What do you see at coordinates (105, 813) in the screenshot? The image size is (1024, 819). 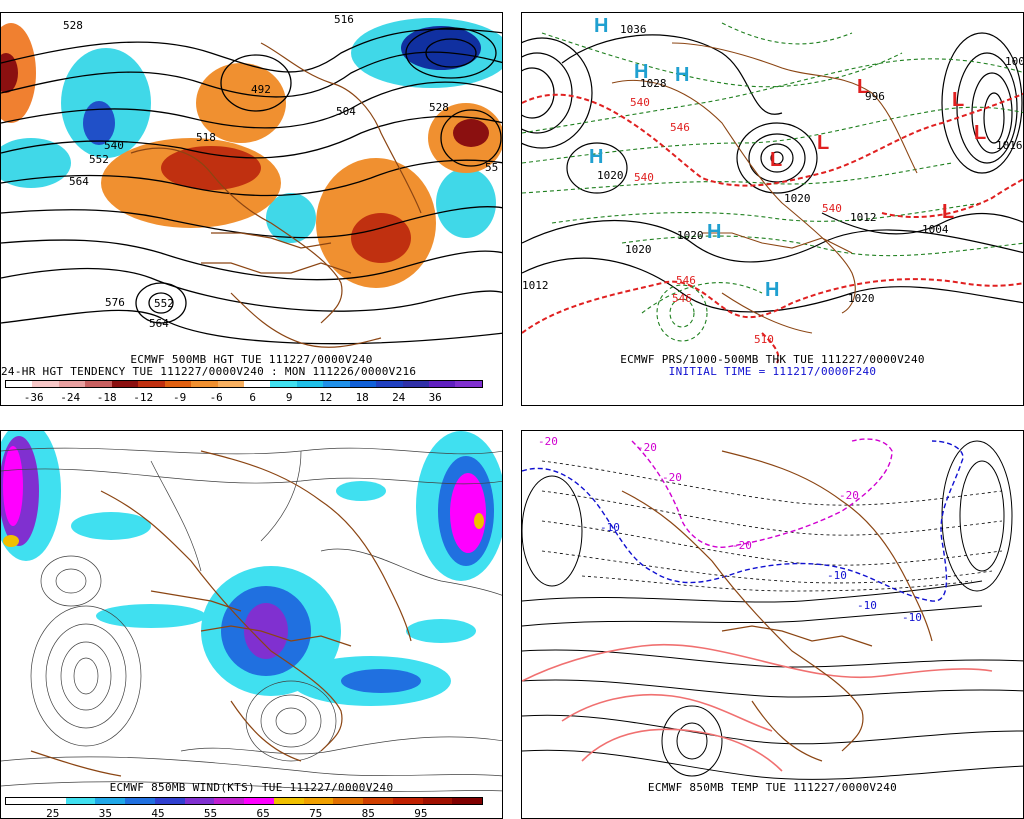 I see `scale-label: 35` at bounding box center [105, 813].